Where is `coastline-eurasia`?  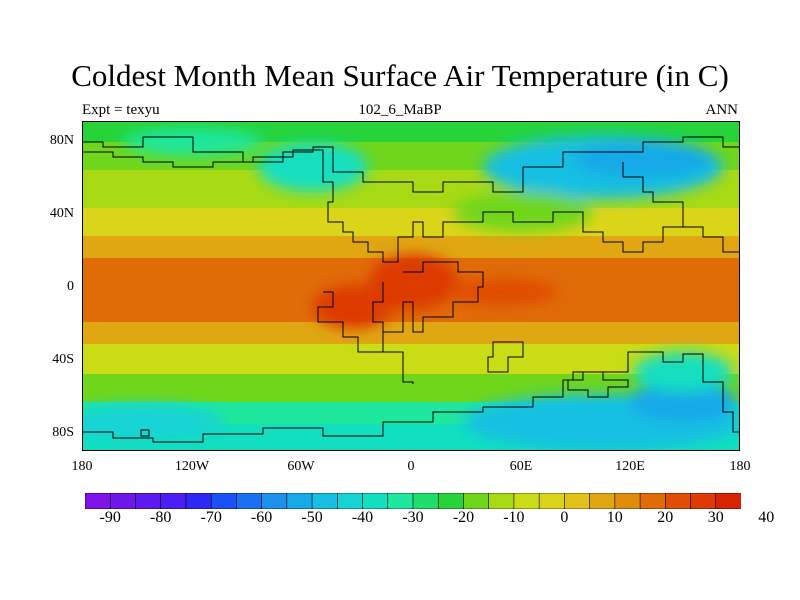
coastline-eurasia is located at coordinates (573, 207).